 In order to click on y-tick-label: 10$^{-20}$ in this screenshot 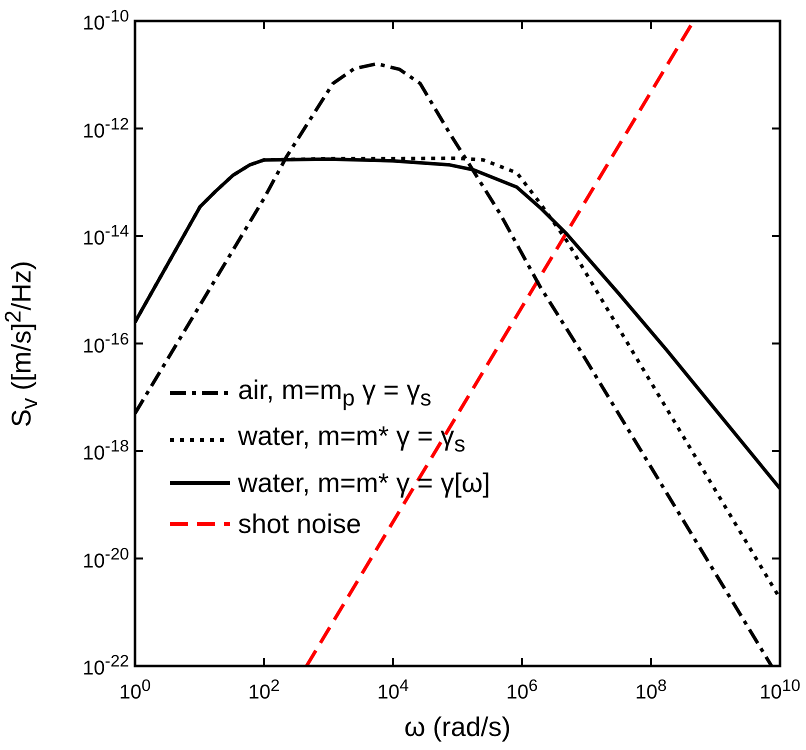, I will do `click(105, 558)`.